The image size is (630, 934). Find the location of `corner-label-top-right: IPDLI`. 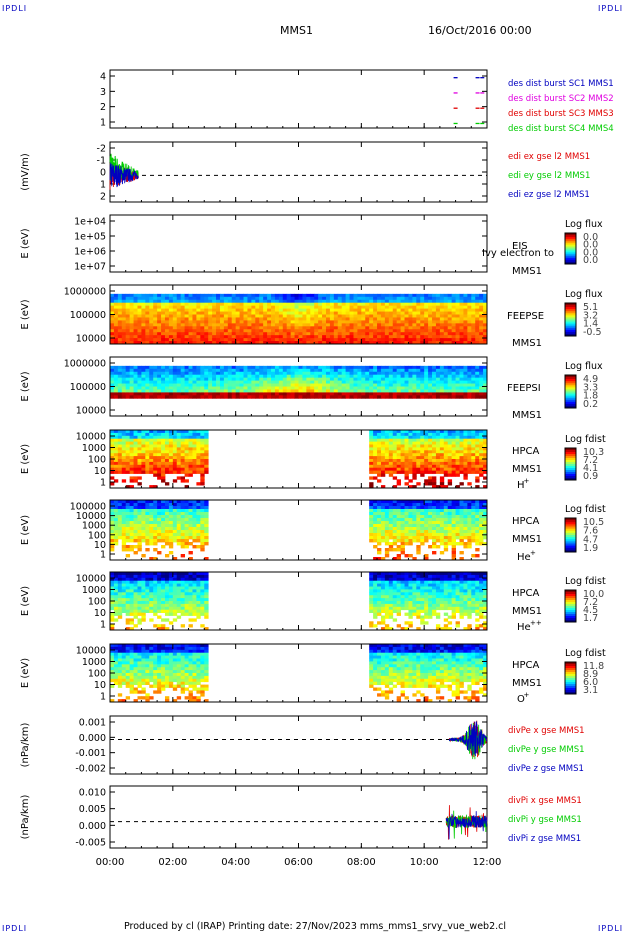

corner-label-top-right: IPDLI is located at coordinates (611, 8).